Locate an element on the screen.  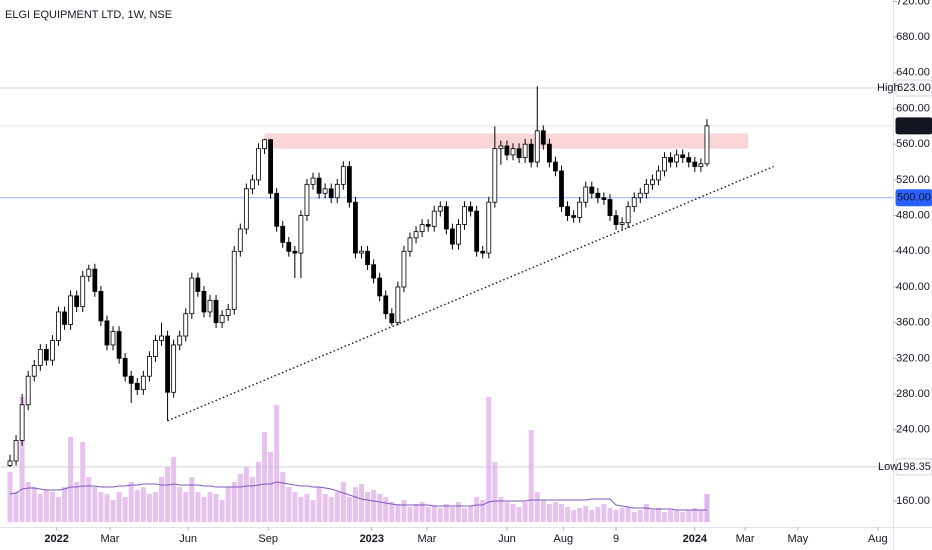
y-tick-label: 280.00 is located at coordinates (913, 394).